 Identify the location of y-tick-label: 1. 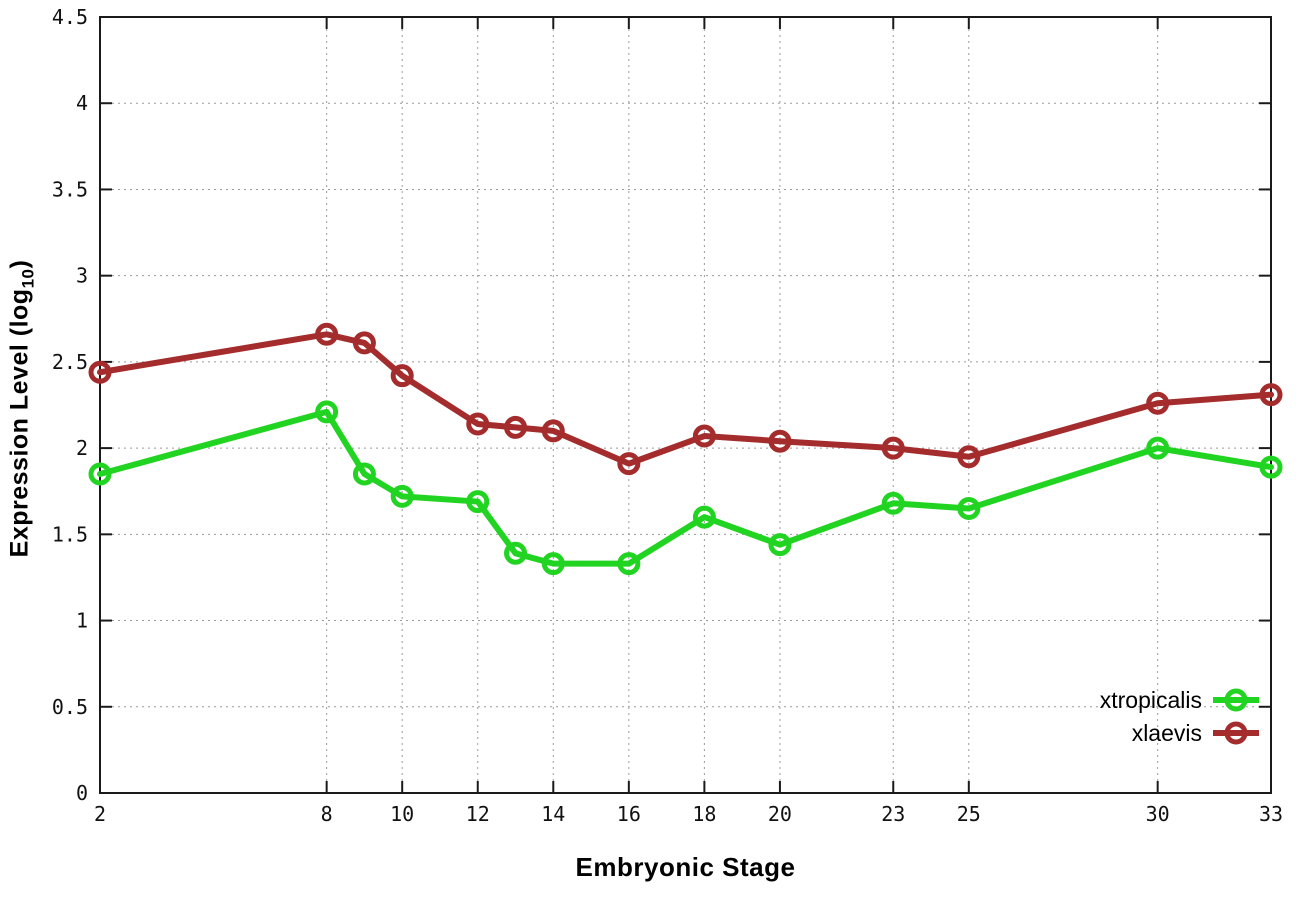
(82, 621).